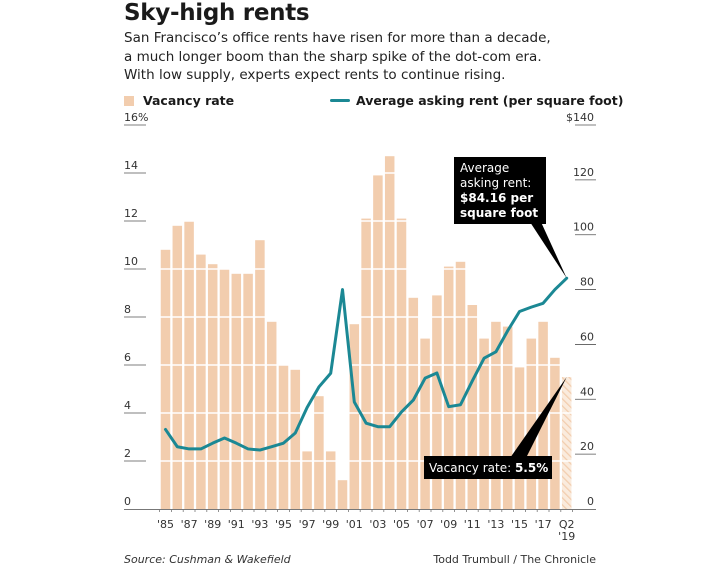  I want to click on left-tick-label: 2, so click(127, 453).